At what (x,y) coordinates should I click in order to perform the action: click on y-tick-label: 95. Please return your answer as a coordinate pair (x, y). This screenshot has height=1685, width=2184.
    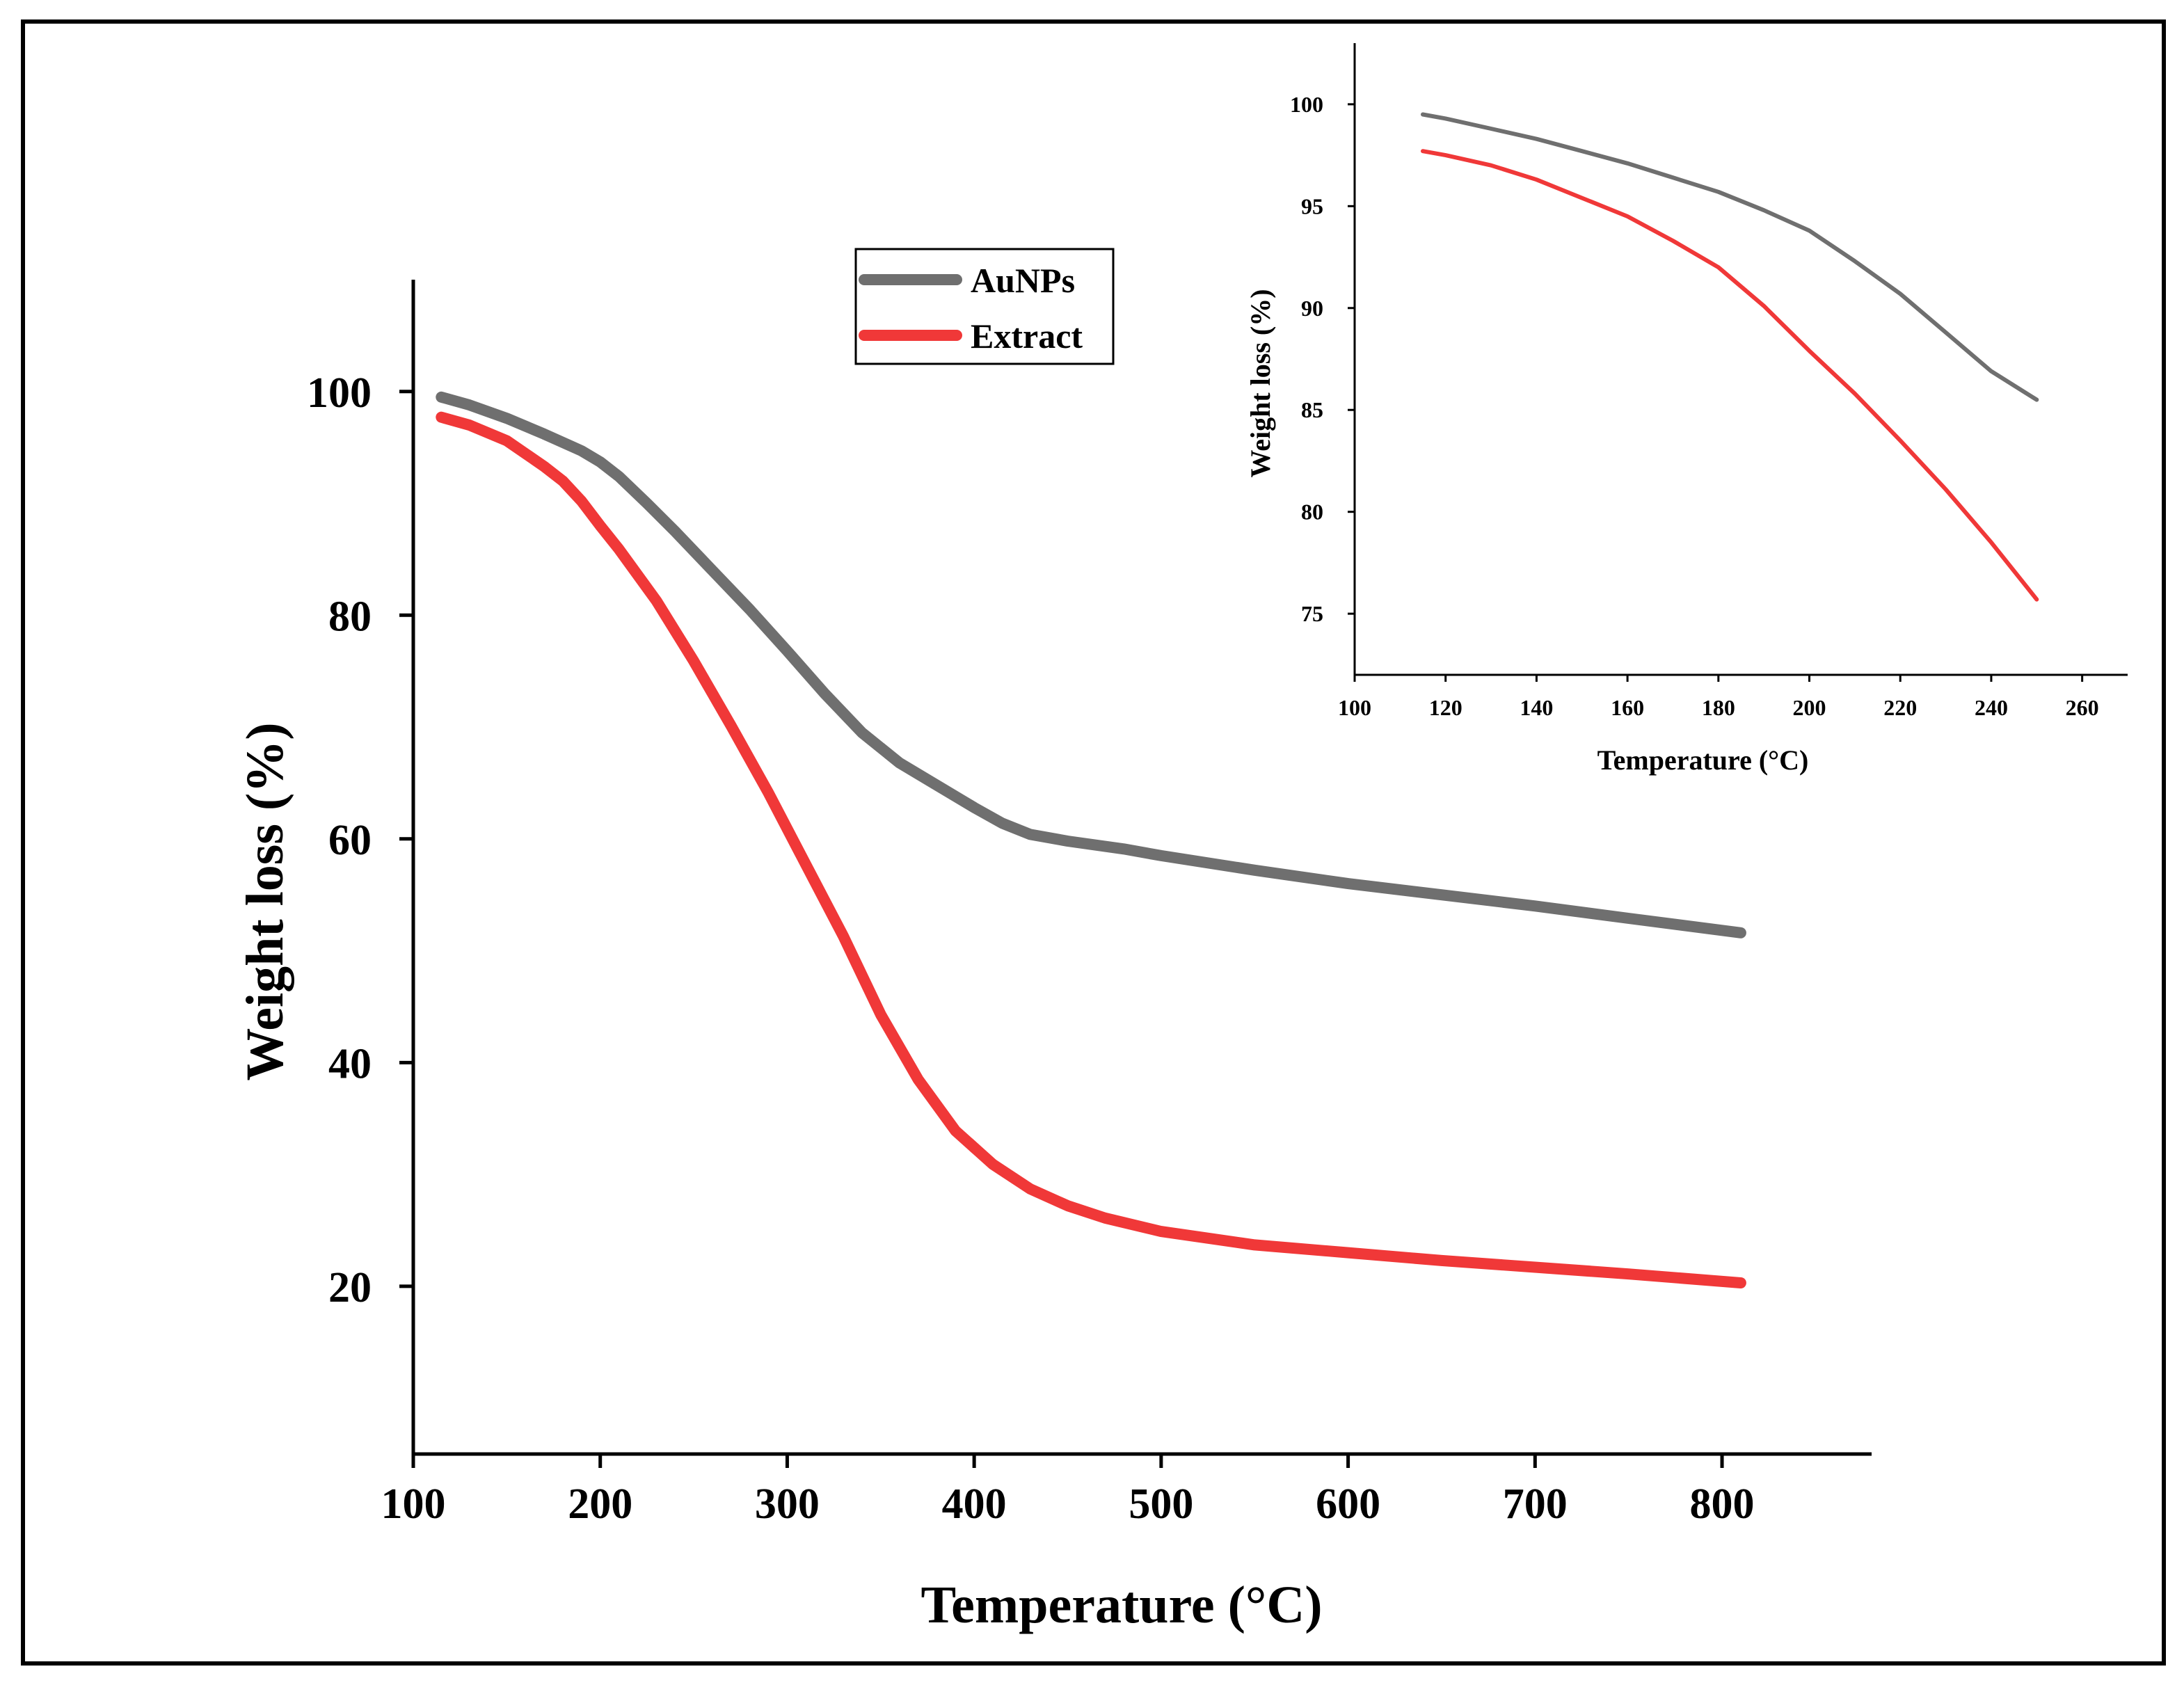
    Looking at the image, I should click on (1312, 205).